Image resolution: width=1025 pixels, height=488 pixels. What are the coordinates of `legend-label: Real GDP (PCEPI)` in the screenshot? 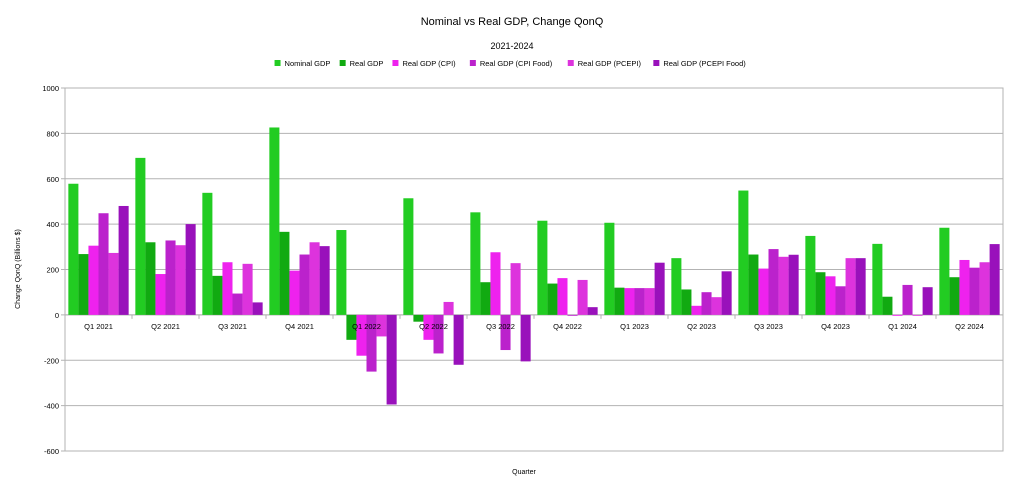 It's located at (610, 63).